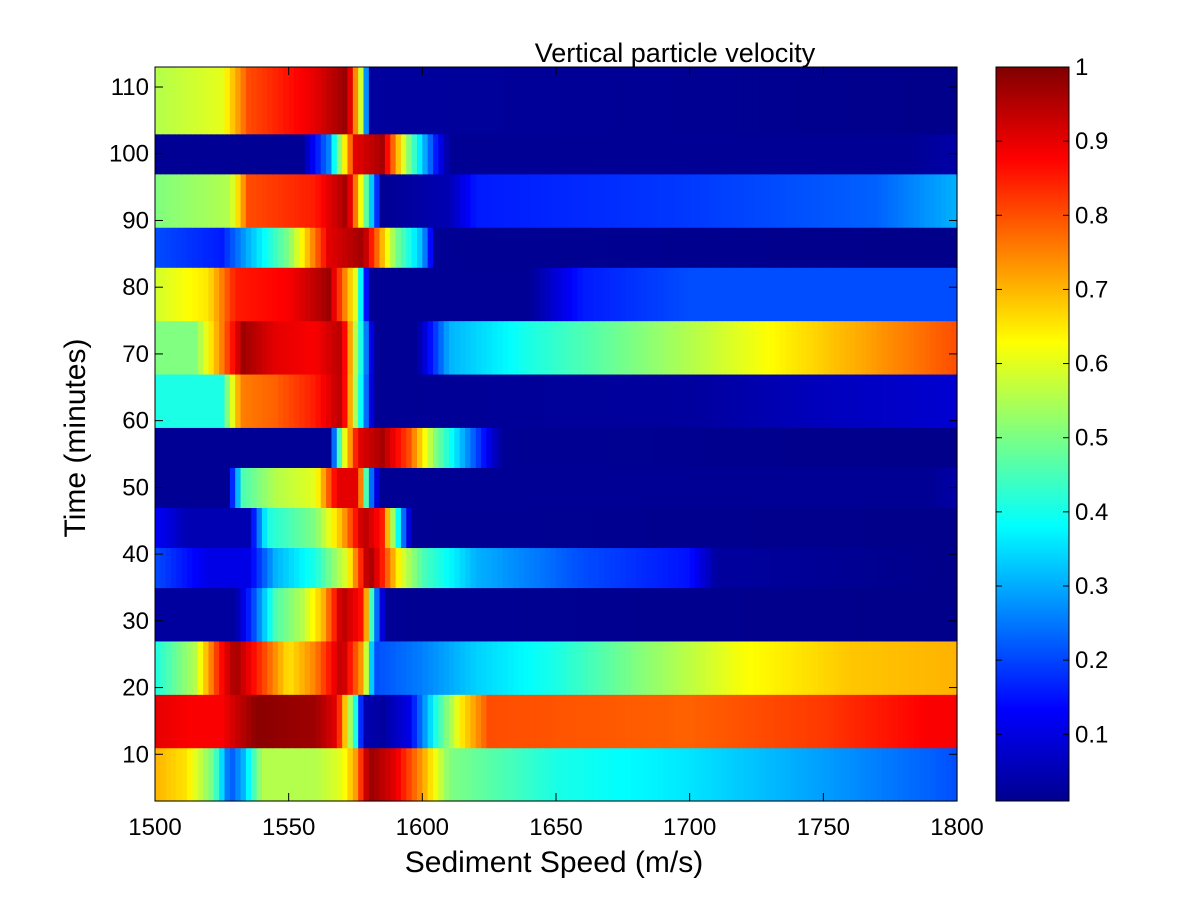 The height and width of the screenshot is (901, 1200). I want to click on colorbar-tick-label: 0.6, so click(1091, 364).